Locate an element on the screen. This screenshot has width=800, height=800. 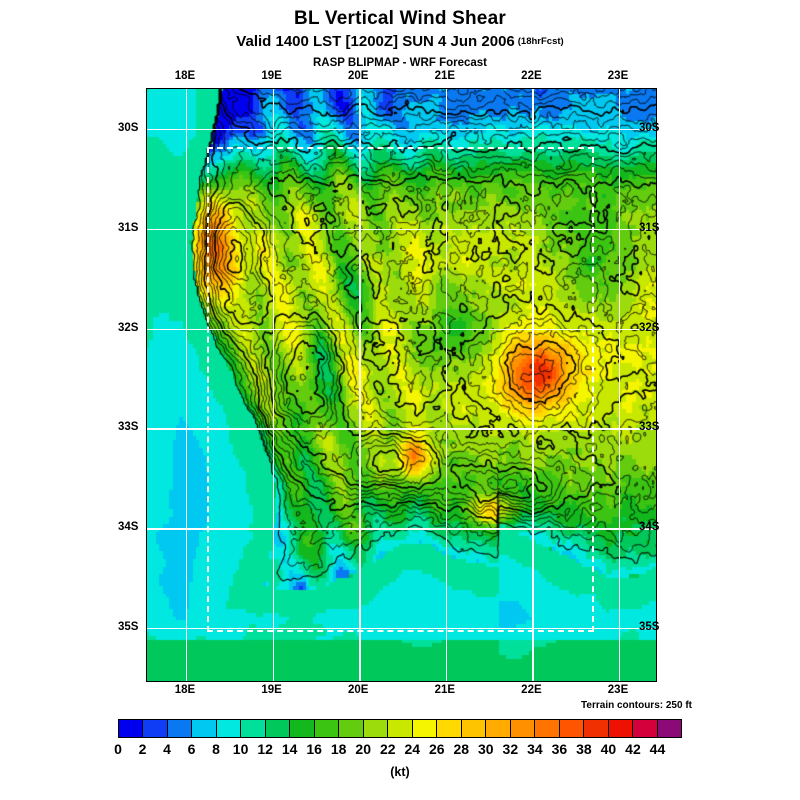
lat-label-left: 32S is located at coordinates (128, 327).